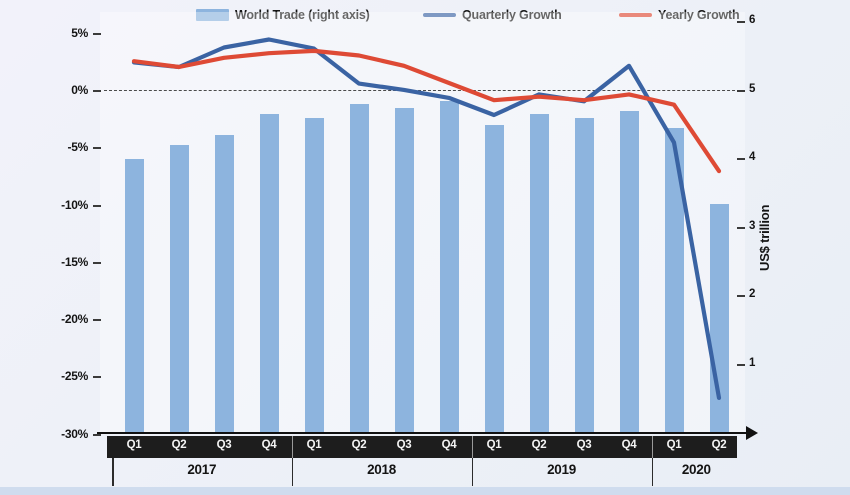 Image resolution: width=850 pixels, height=495 pixels. Describe the element at coordinates (752, 20) in the screenshot. I see `right-axis-tick-label: 6` at that location.